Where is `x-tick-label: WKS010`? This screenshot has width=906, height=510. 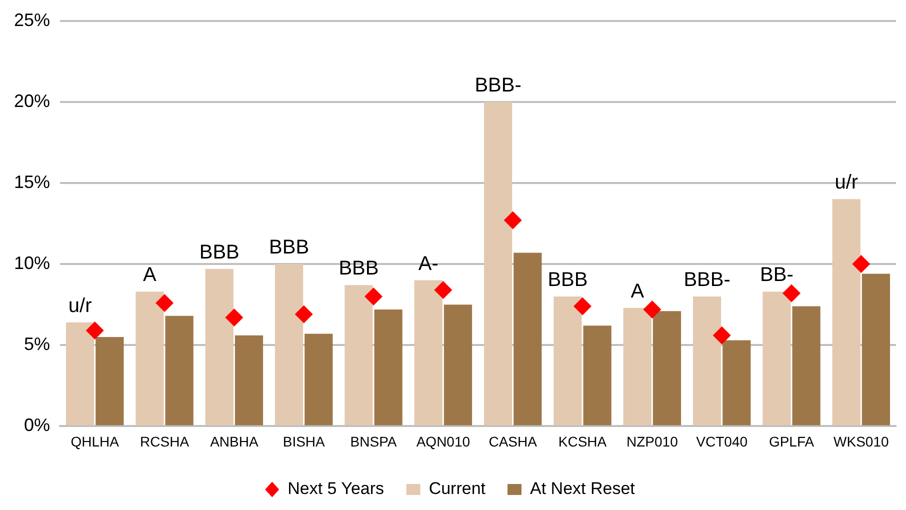
x-tick-label: WKS010 is located at coordinates (862, 441).